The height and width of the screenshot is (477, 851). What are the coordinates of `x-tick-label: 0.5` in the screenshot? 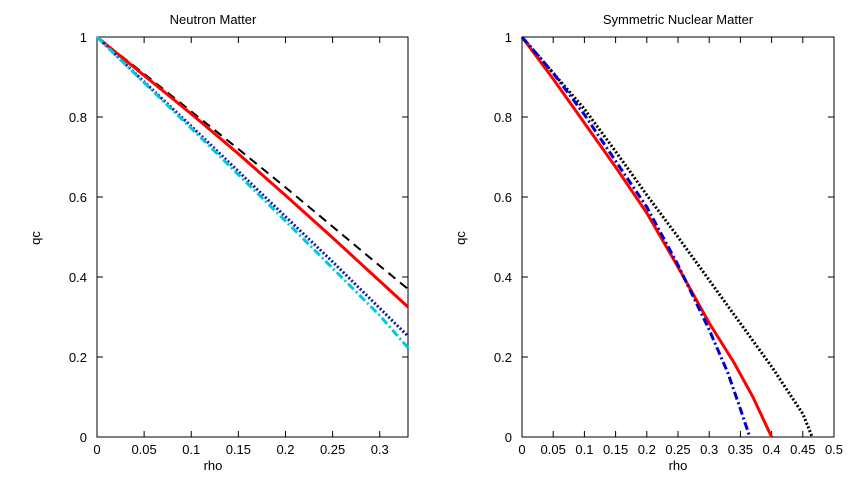 It's located at (834, 449).